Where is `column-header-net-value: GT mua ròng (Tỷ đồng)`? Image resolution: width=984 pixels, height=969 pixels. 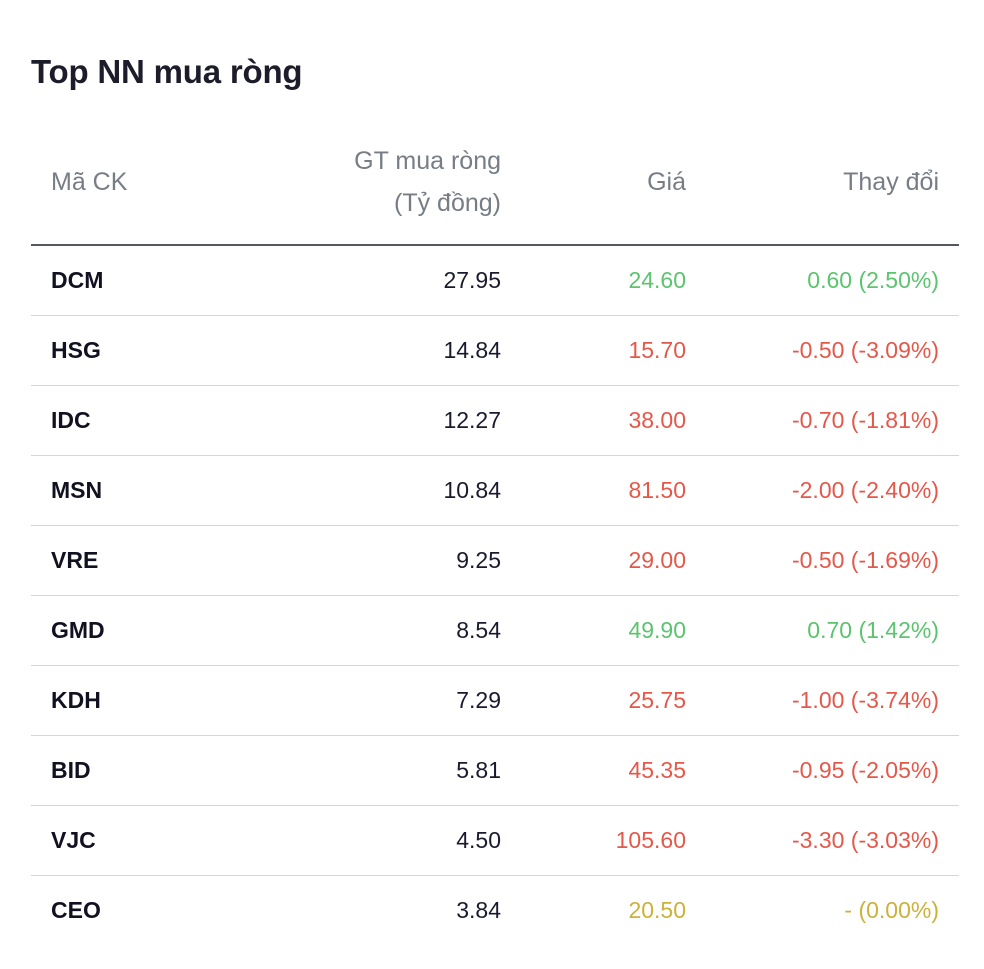 column-header-net-value: GT mua ròng (Tỷ đồng) is located at coordinates (366, 193).